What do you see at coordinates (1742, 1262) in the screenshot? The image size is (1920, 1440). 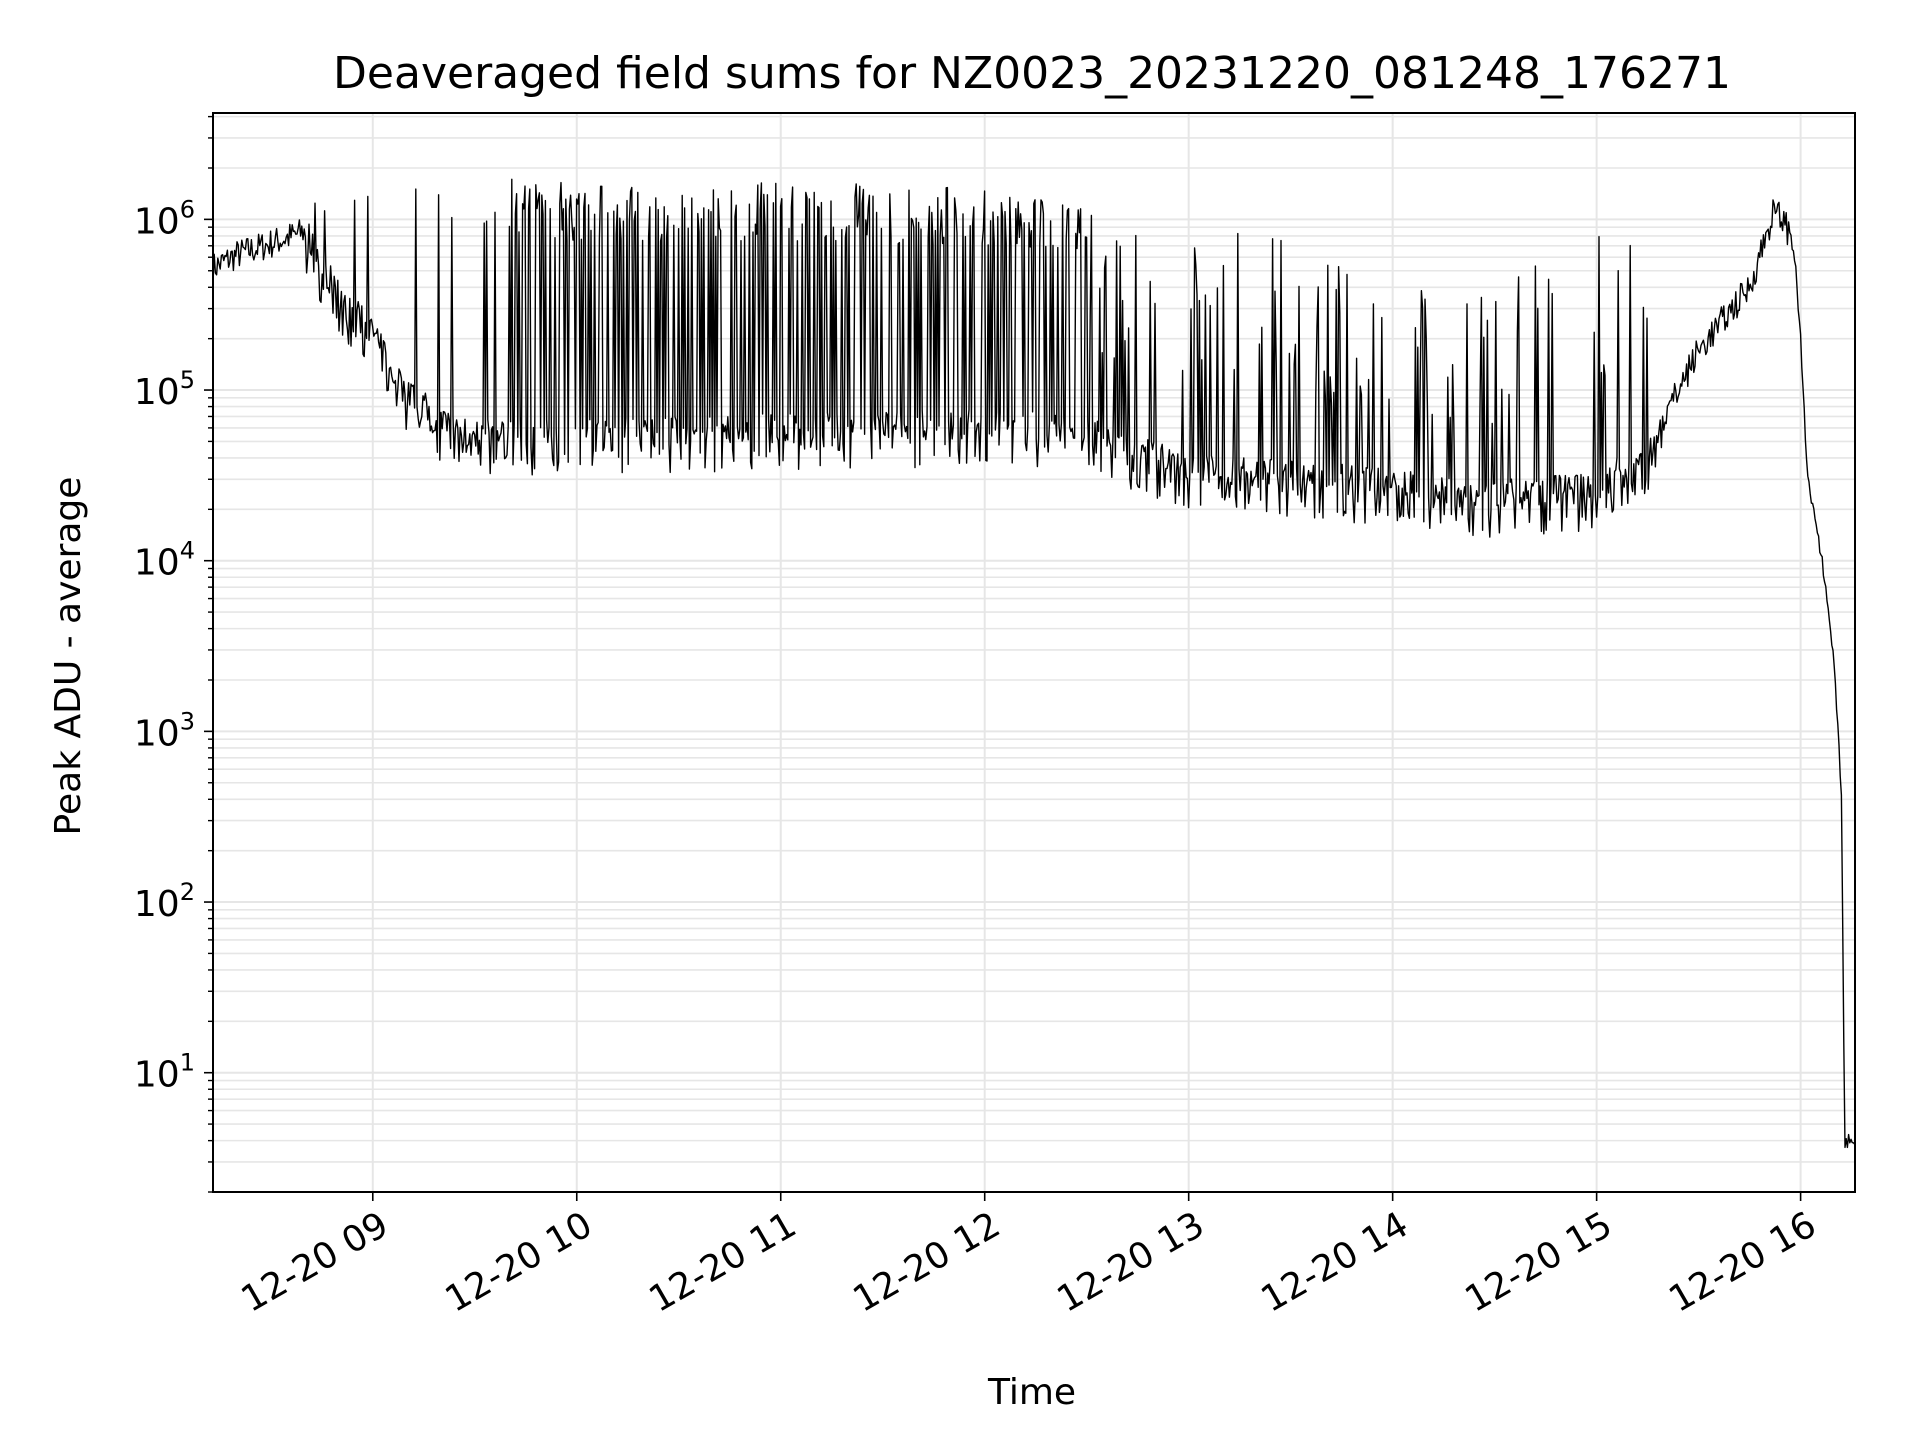 I see `x-tick-label: 12-20 16` at bounding box center [1742, 1262].